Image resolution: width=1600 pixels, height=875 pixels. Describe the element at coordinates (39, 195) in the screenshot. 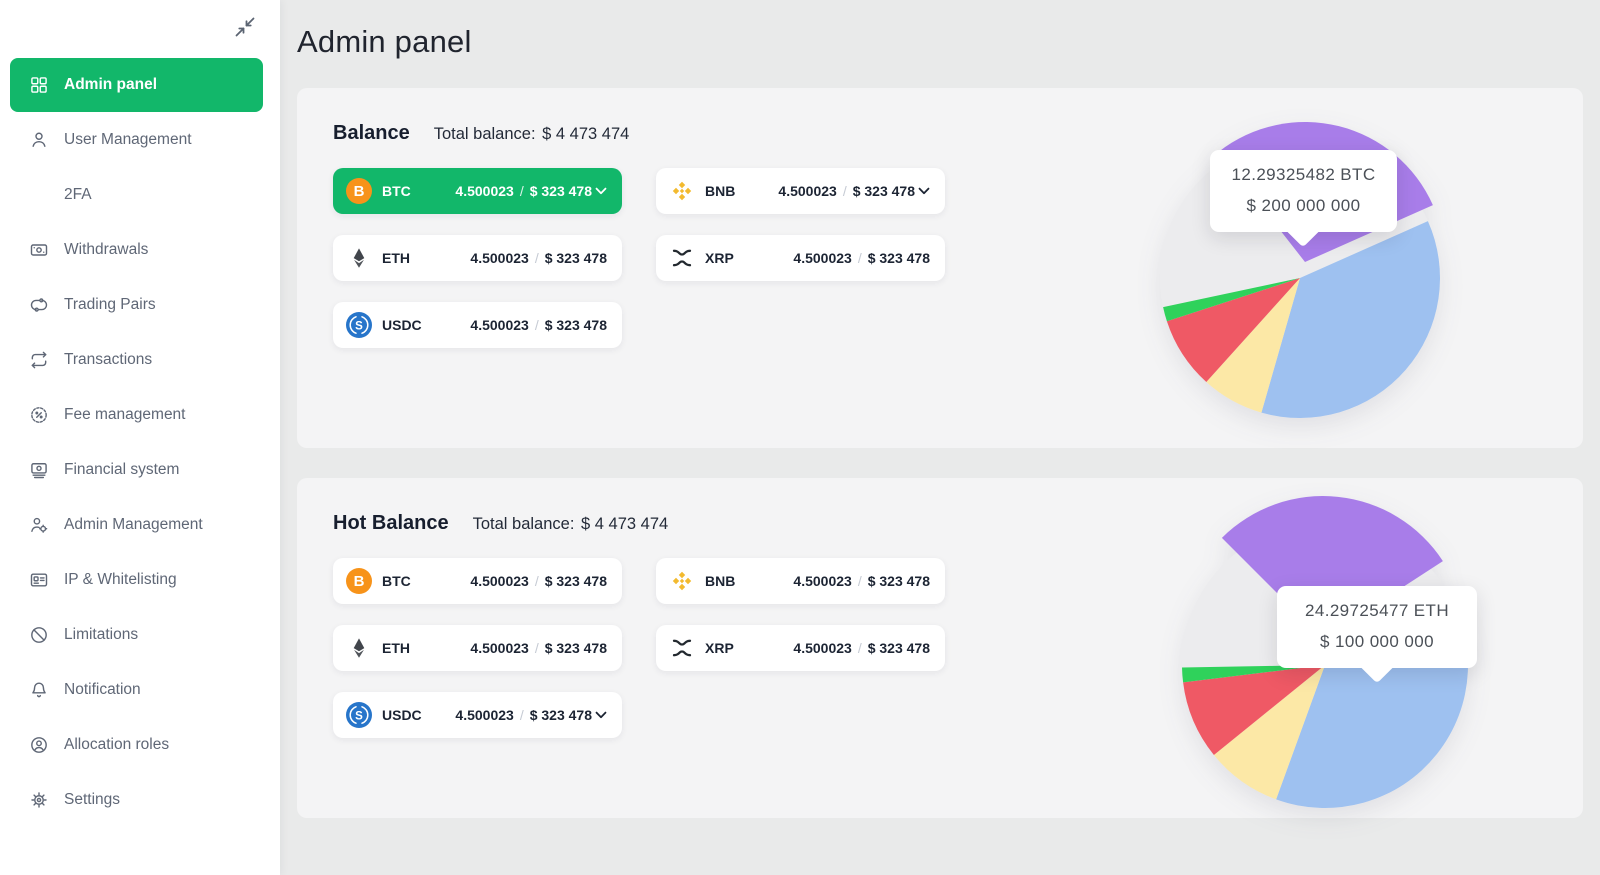

I see `no-icon` at that location.